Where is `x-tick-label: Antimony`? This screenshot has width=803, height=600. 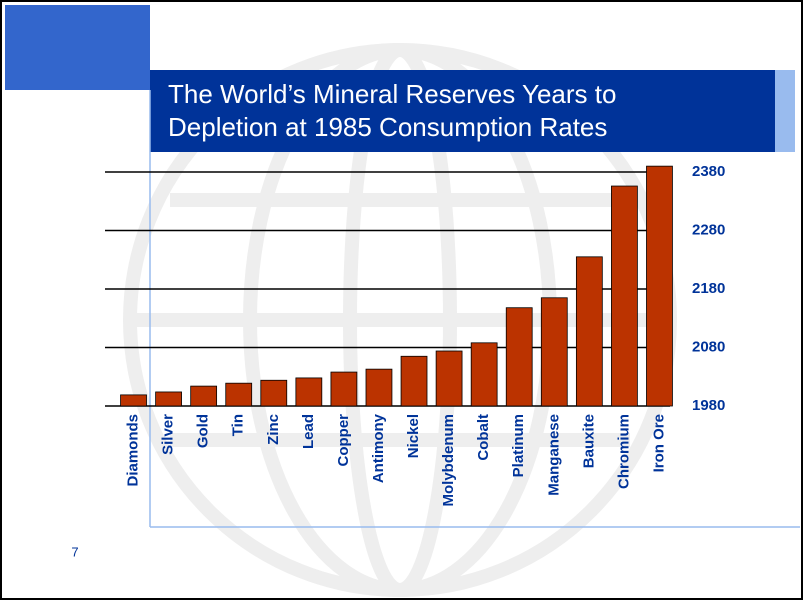 x-tick-label: Antimony is located at coordinates (378, 448).